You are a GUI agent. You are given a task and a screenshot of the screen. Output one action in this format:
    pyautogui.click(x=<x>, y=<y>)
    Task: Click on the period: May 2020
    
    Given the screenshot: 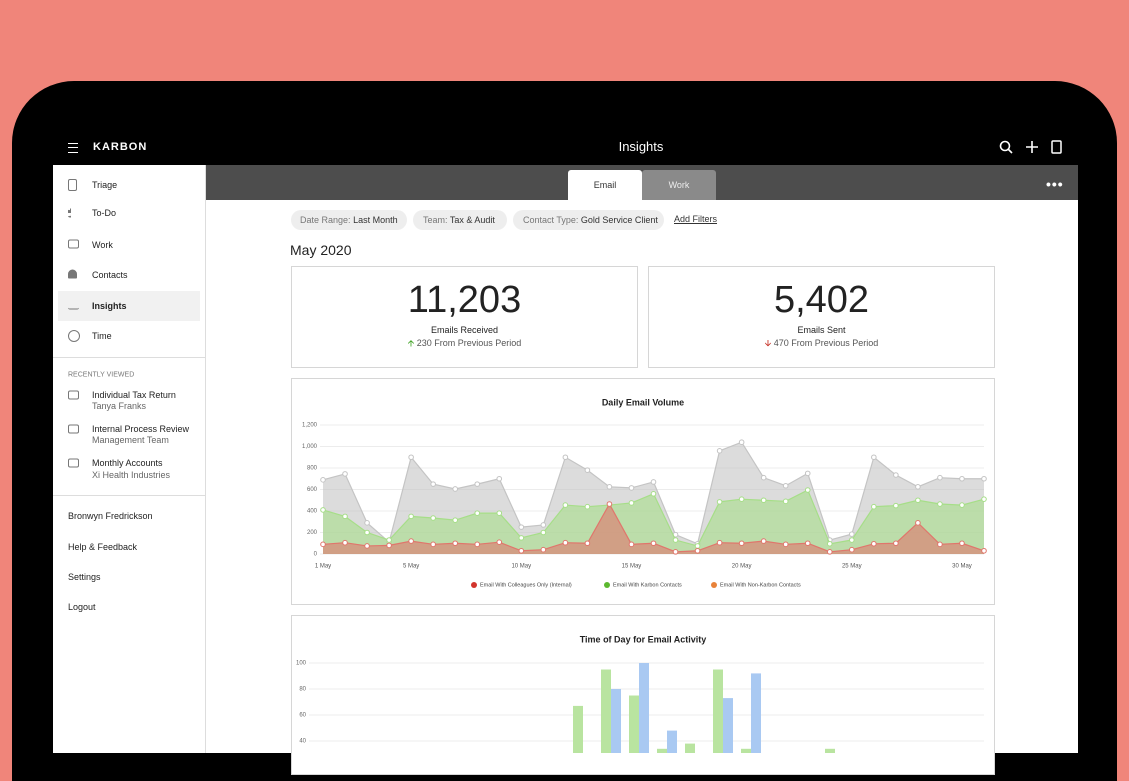 What is the action you would take?
    pyautogui.click(x=321, y=250)
    